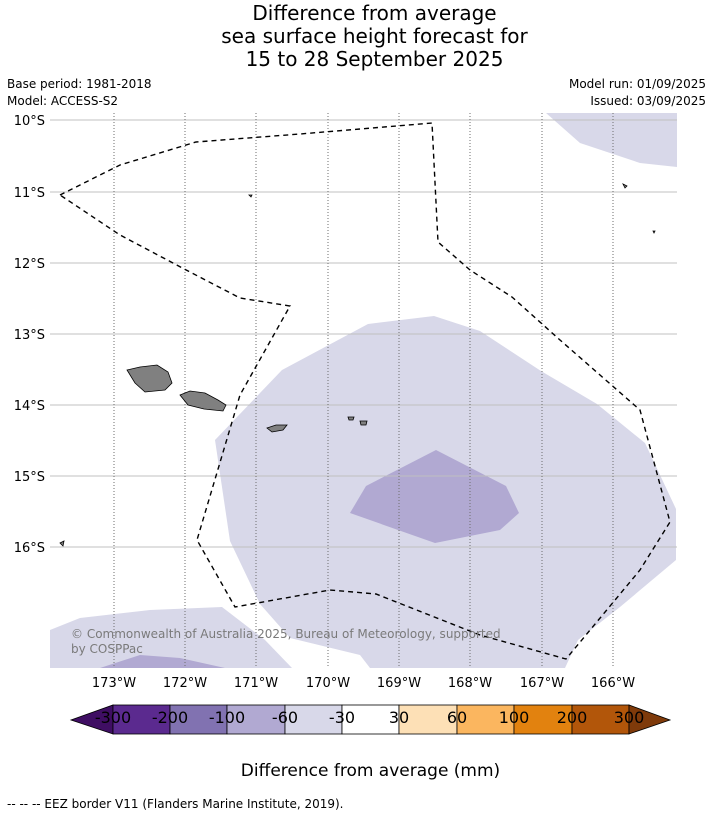 Image resolution: width=713 pixels, height=816 pixels. I want to click on island-tokelau, so click(625, 186).